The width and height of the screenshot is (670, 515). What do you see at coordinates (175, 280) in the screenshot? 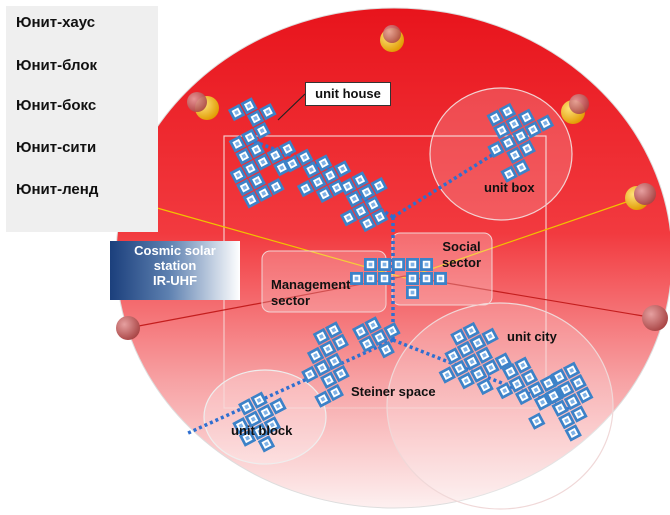
I see `cosmic-station-line-3: IR-UHF` at bounding box center [175, 280].